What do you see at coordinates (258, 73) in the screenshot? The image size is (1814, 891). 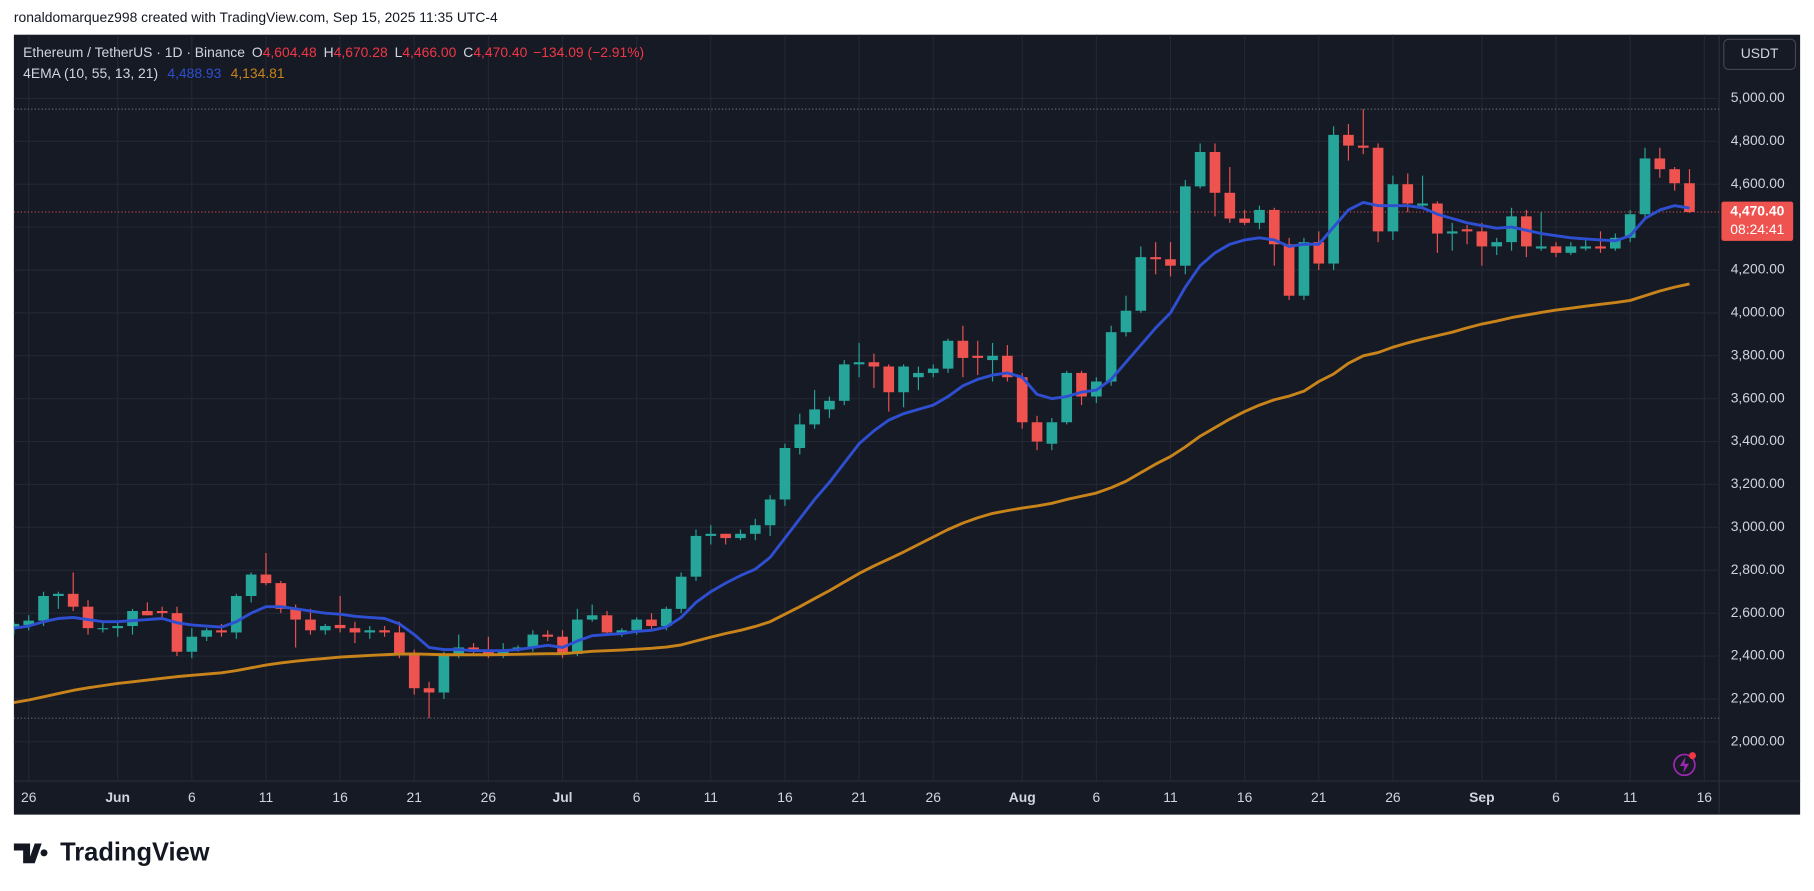 I see `indicator-value: 4,134.81` at bounding box center [258, 73].